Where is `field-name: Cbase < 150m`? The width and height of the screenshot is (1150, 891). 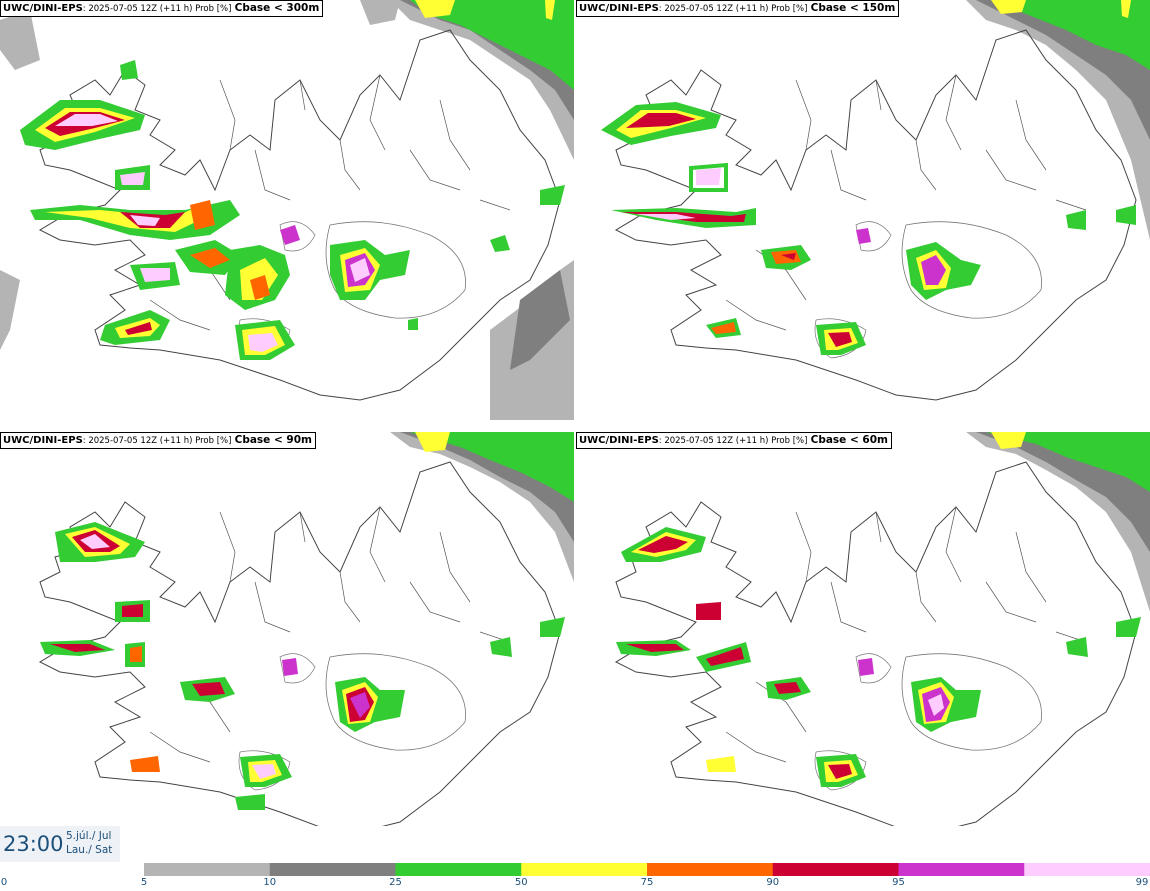
field-name: Cbase < 150m is located at coordinates (853, 8).